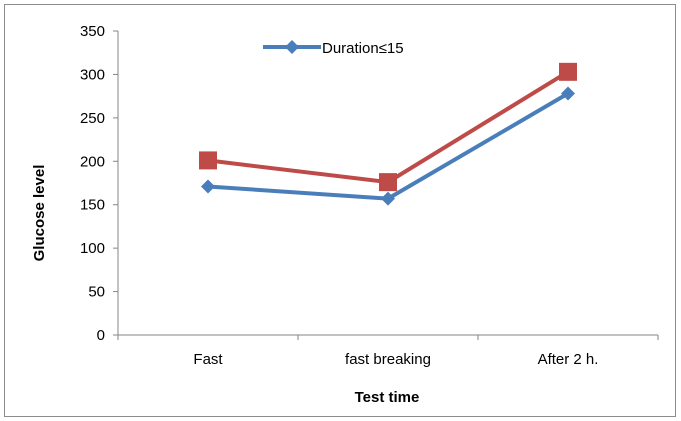  I want to click on y-tick-label: 350, so click(92, 31).